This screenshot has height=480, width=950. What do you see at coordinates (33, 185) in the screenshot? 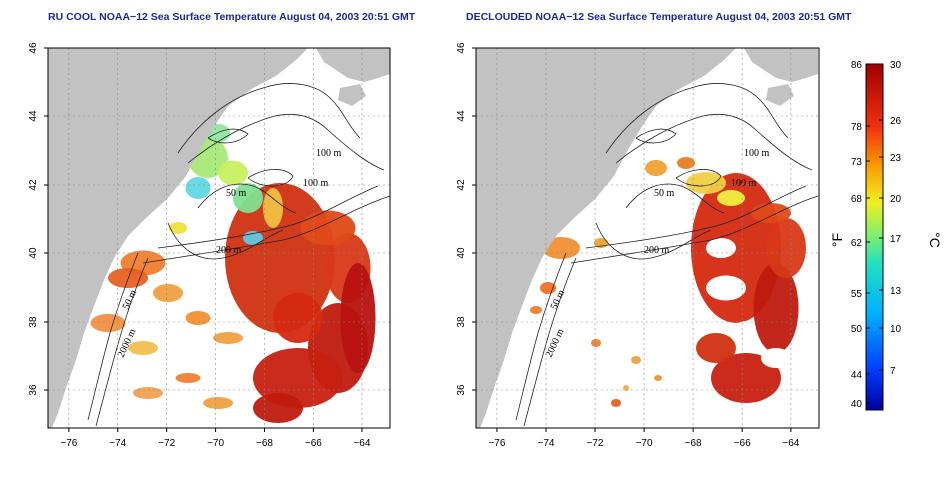
I see `left-lat-tick-label: 42` at bounding box center [33, 185].